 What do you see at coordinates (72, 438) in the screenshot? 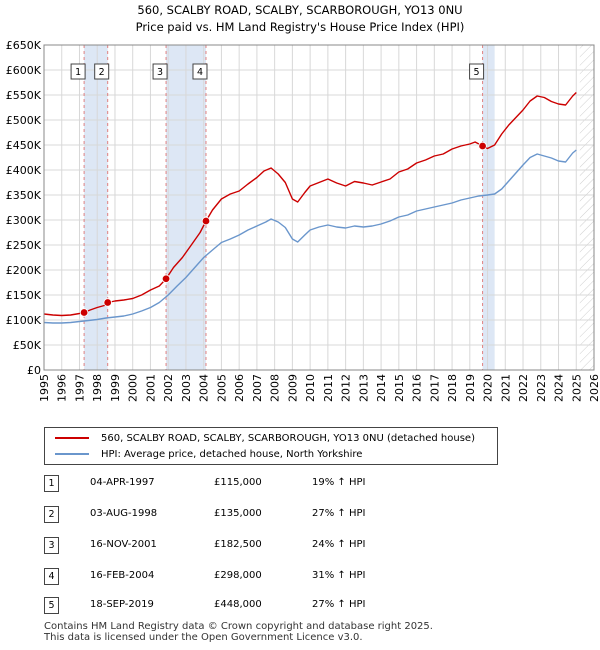
I see `legend-swatch-property` at bounding box center [72, 438].